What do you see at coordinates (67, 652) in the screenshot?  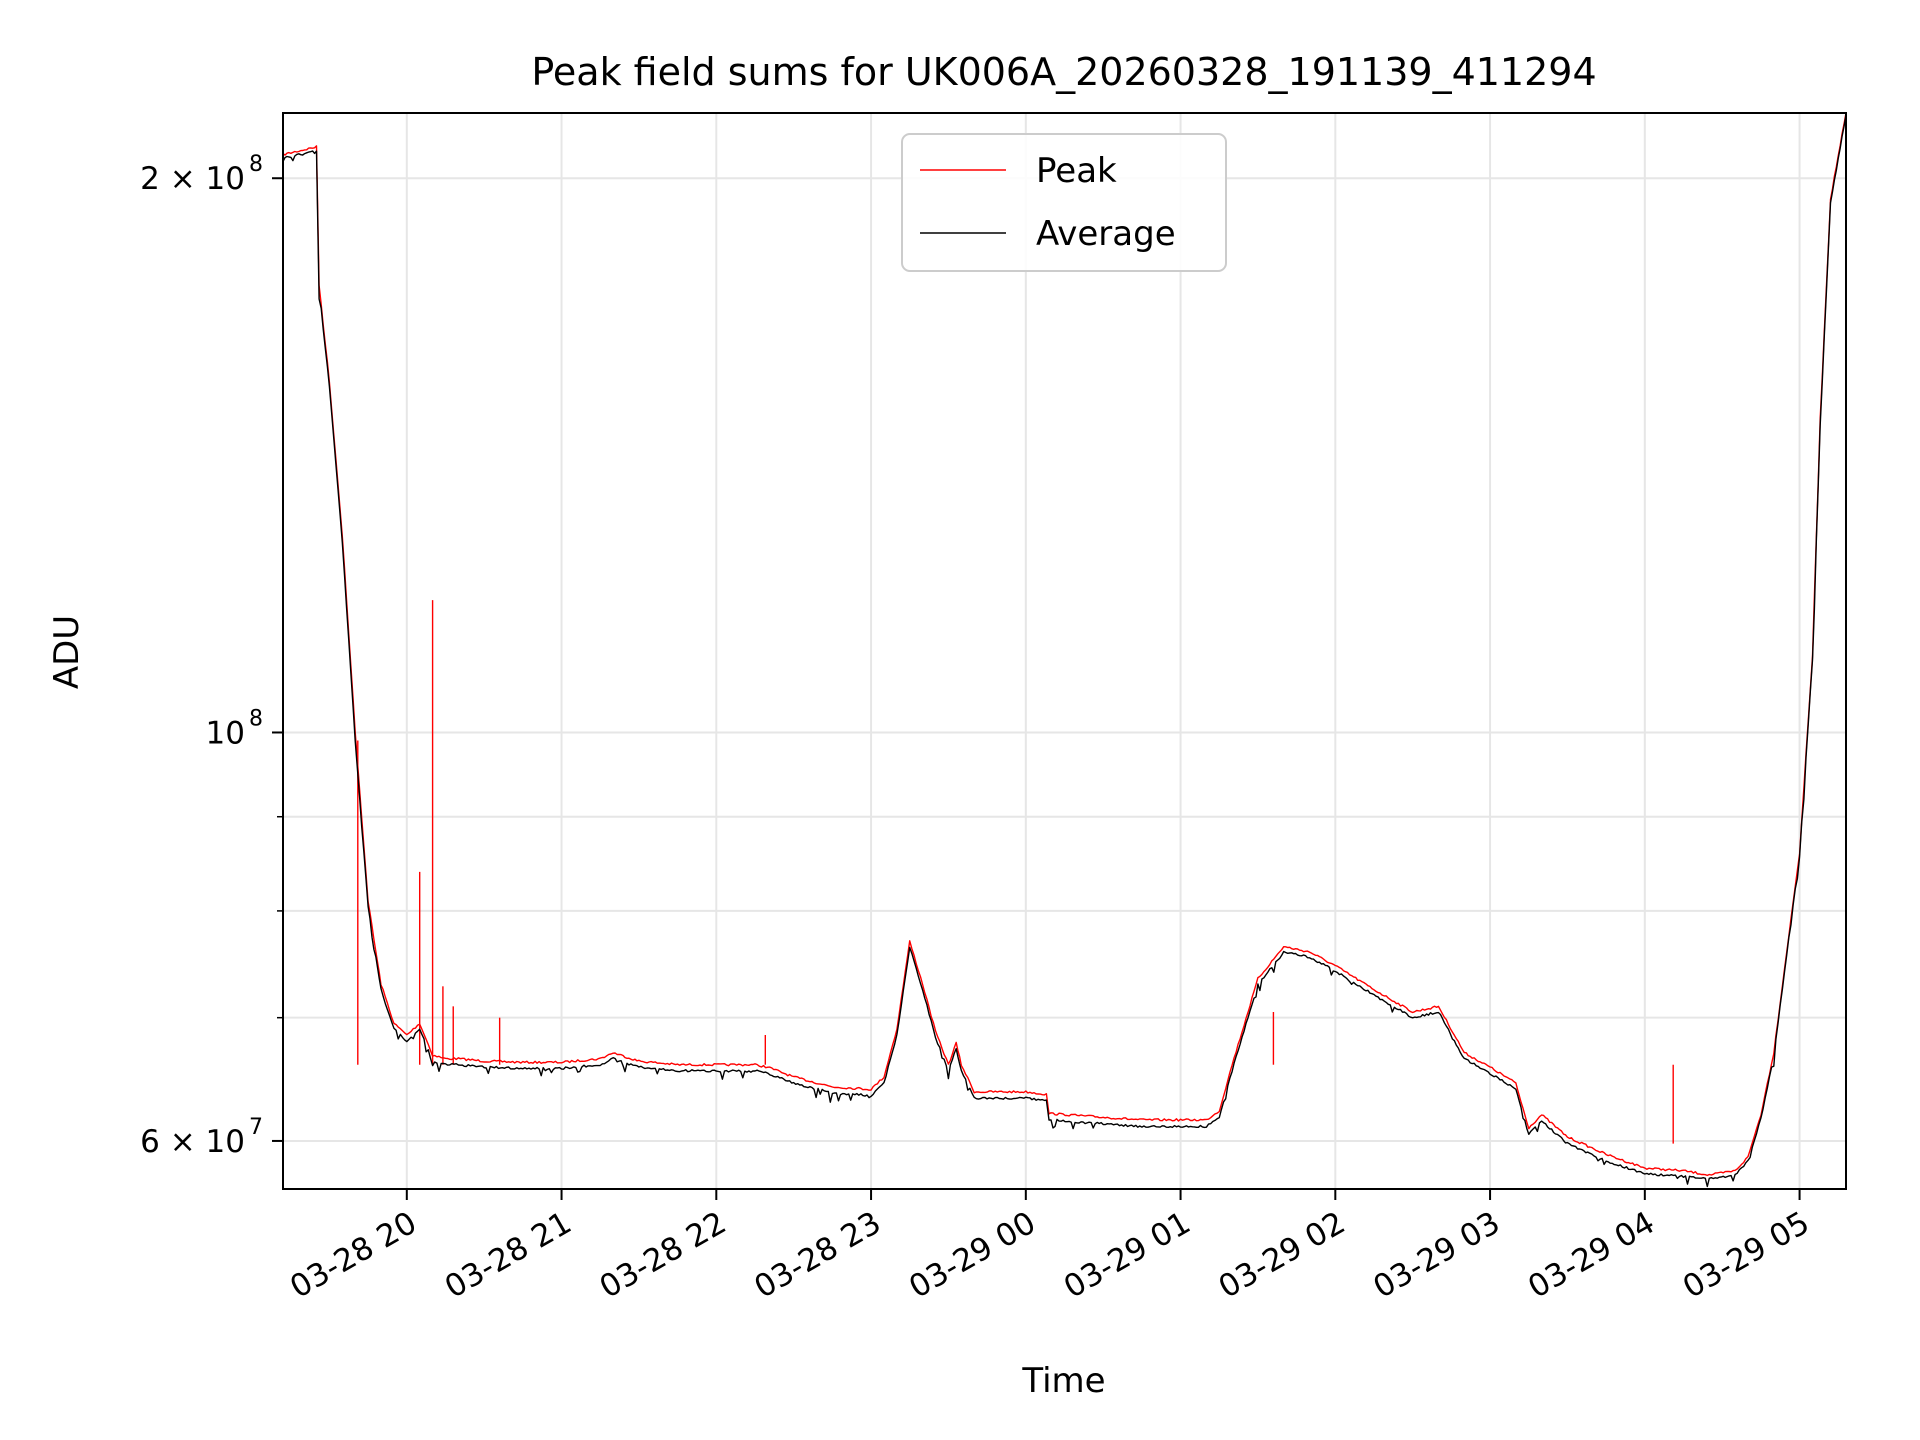 I see `y-axis-label: ADU` at bounding box center [67, 652].